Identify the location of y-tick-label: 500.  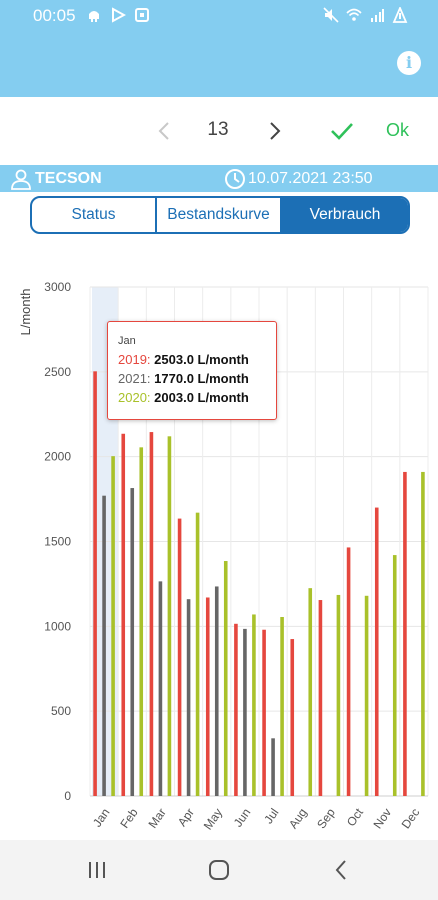
(61, 711).